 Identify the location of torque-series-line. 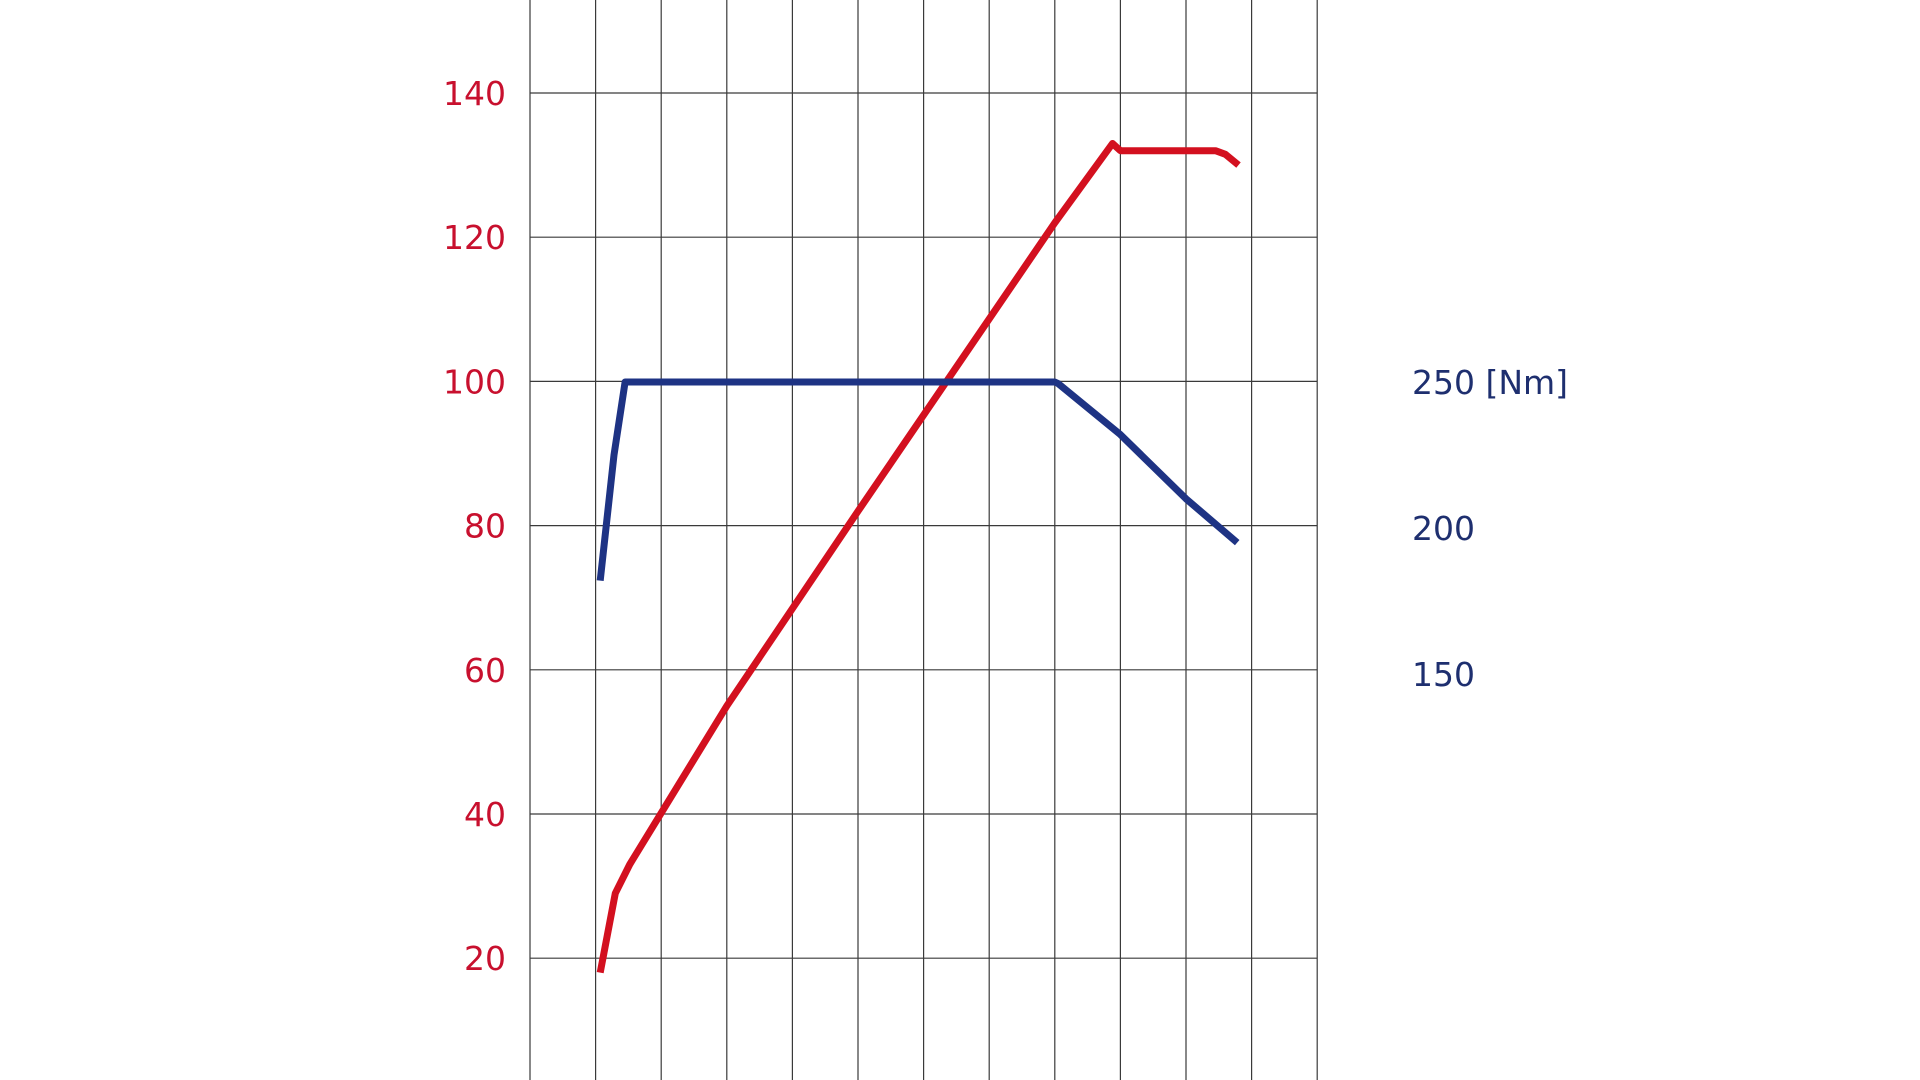
(918, 479).